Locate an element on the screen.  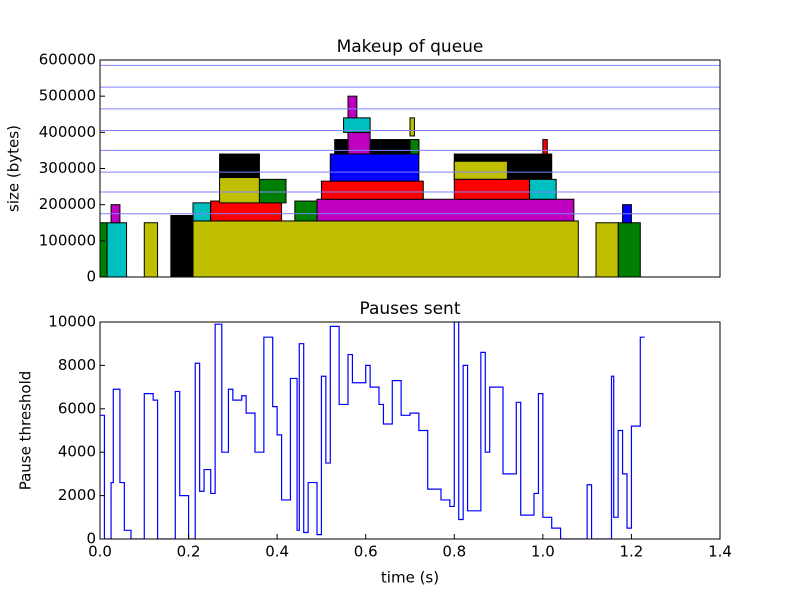
x-tick-label: 1.2 is located at coordinates (631, 552).